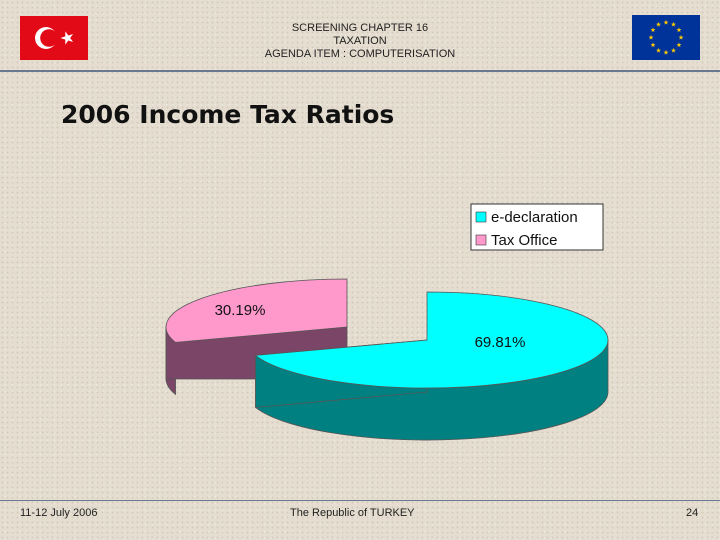 The image size is (720, 540). I want to click on data-label-e-declaration: 69.81%, so click(500, 342).